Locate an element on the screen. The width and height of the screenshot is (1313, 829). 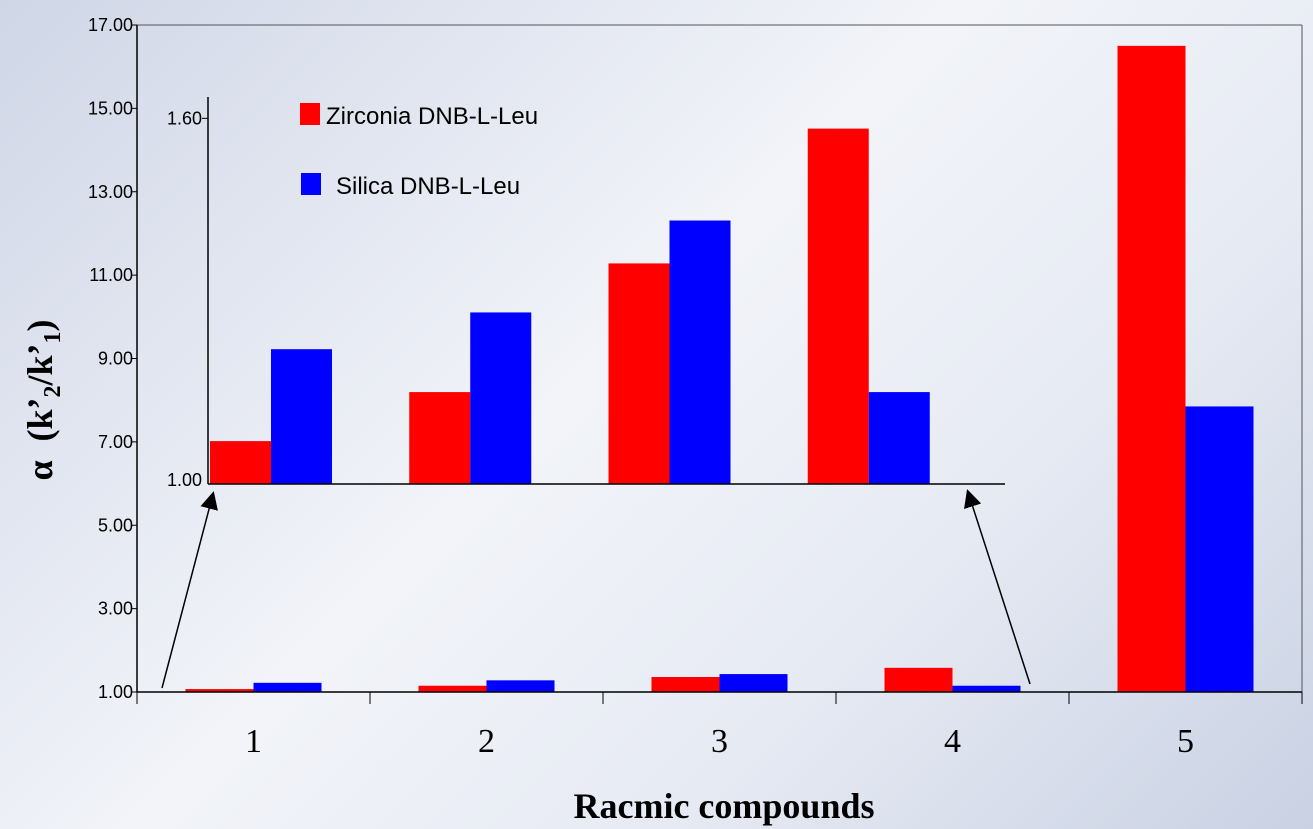
y-tick-label-1: 3.00 is located at coordinates (115, 609).